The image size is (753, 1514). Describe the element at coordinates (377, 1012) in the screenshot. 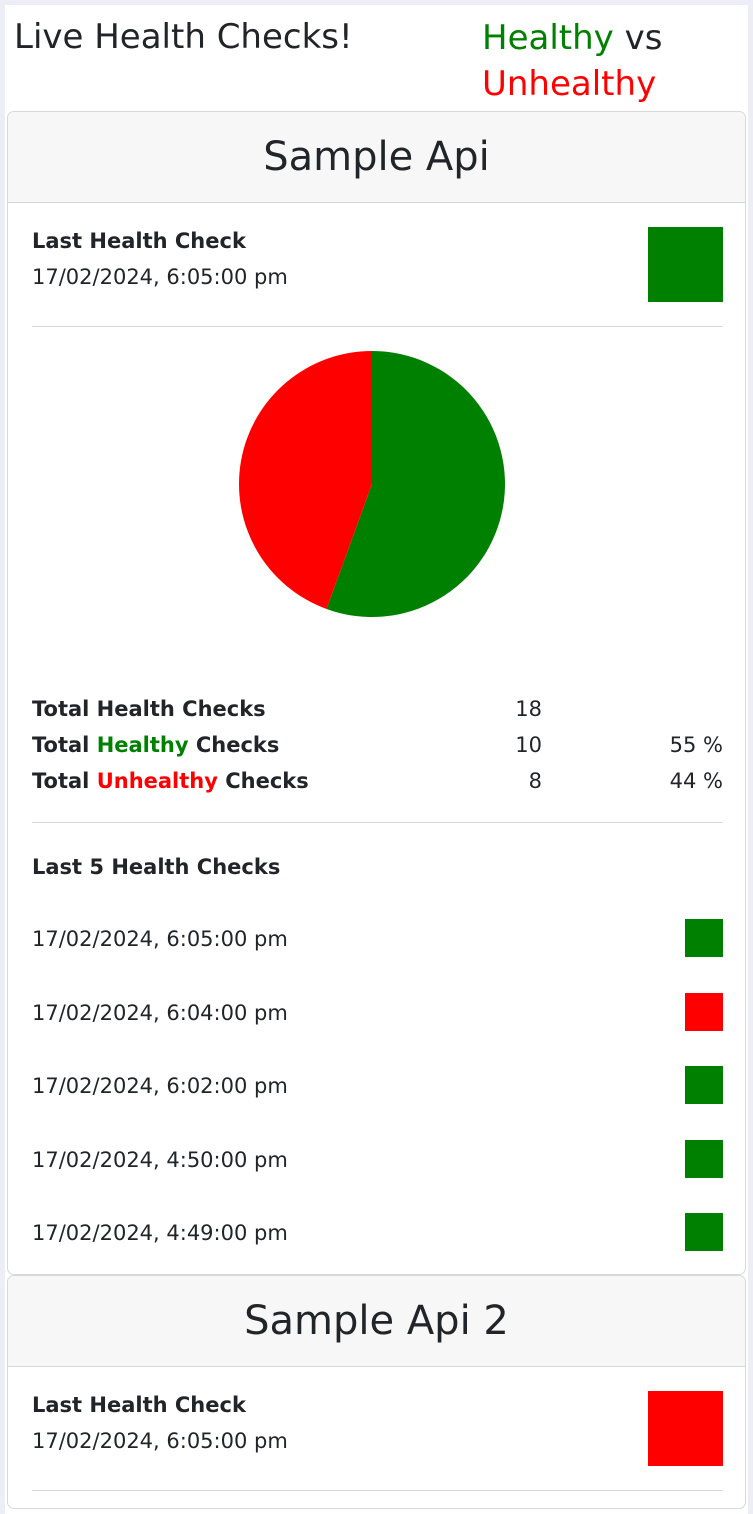

I see `history-item: 17/02/2024, 6:04:00 pm` at that location.